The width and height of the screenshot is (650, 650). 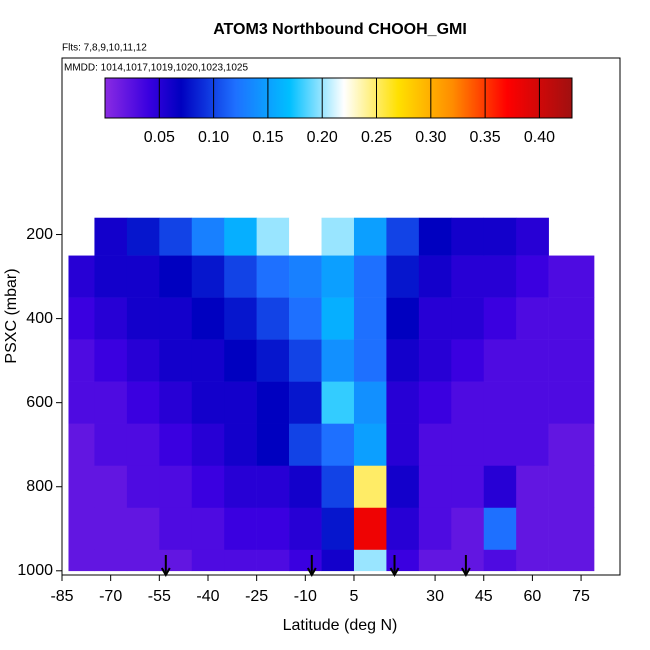 What do you see at coordinates (485, 137) in the screenshot?
I see `colorbar-tick-label: 0.35` at bounding box center [485, 137].